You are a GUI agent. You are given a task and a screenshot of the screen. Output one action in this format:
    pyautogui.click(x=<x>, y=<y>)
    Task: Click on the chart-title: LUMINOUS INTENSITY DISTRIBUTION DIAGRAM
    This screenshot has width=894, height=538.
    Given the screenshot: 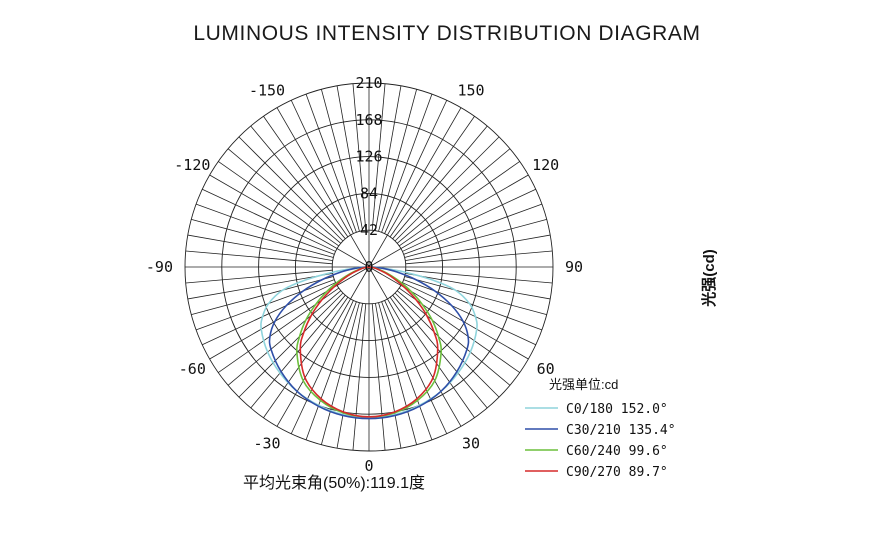 What is the action you would take?
    pyautogui.click(x=447, y=33)
    